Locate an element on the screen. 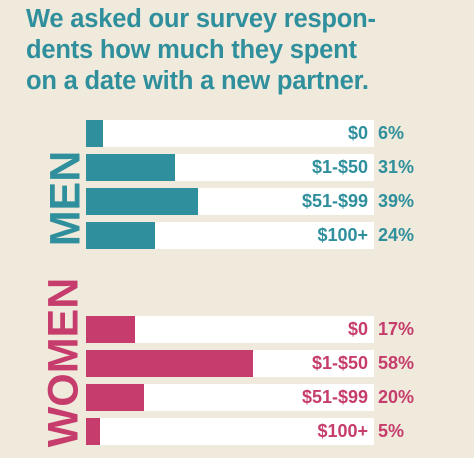 This screenshot has width=474, height=458. value-label: 58% is located at coordinates (396, 363).